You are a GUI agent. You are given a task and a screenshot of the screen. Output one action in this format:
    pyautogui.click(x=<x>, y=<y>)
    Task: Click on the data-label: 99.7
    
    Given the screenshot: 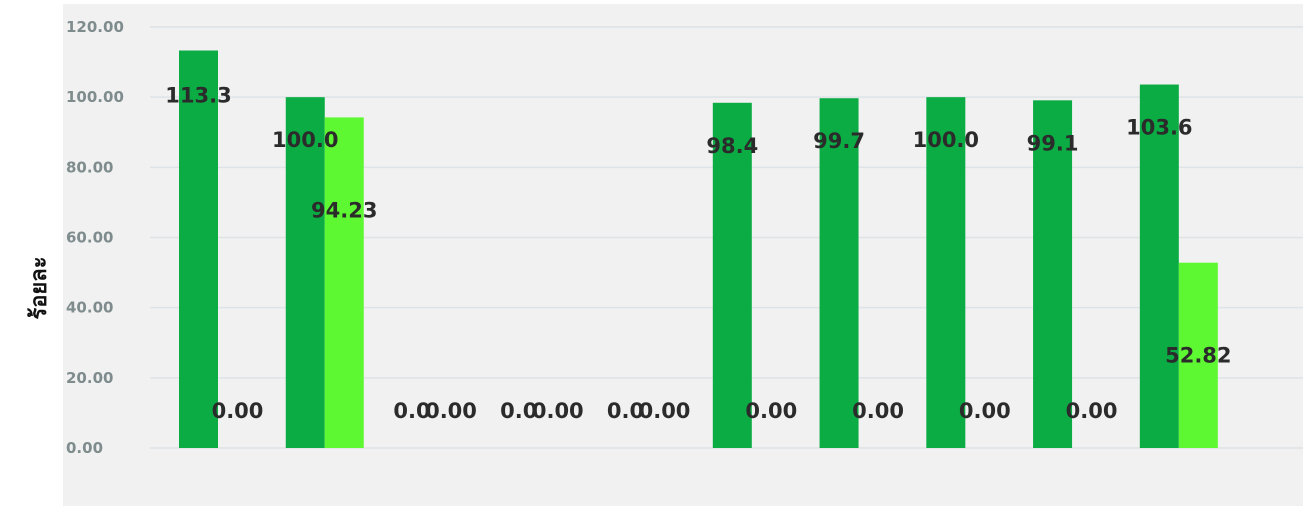 What is the action you would take?
    pyautogui.click(x=839, y=141)
    